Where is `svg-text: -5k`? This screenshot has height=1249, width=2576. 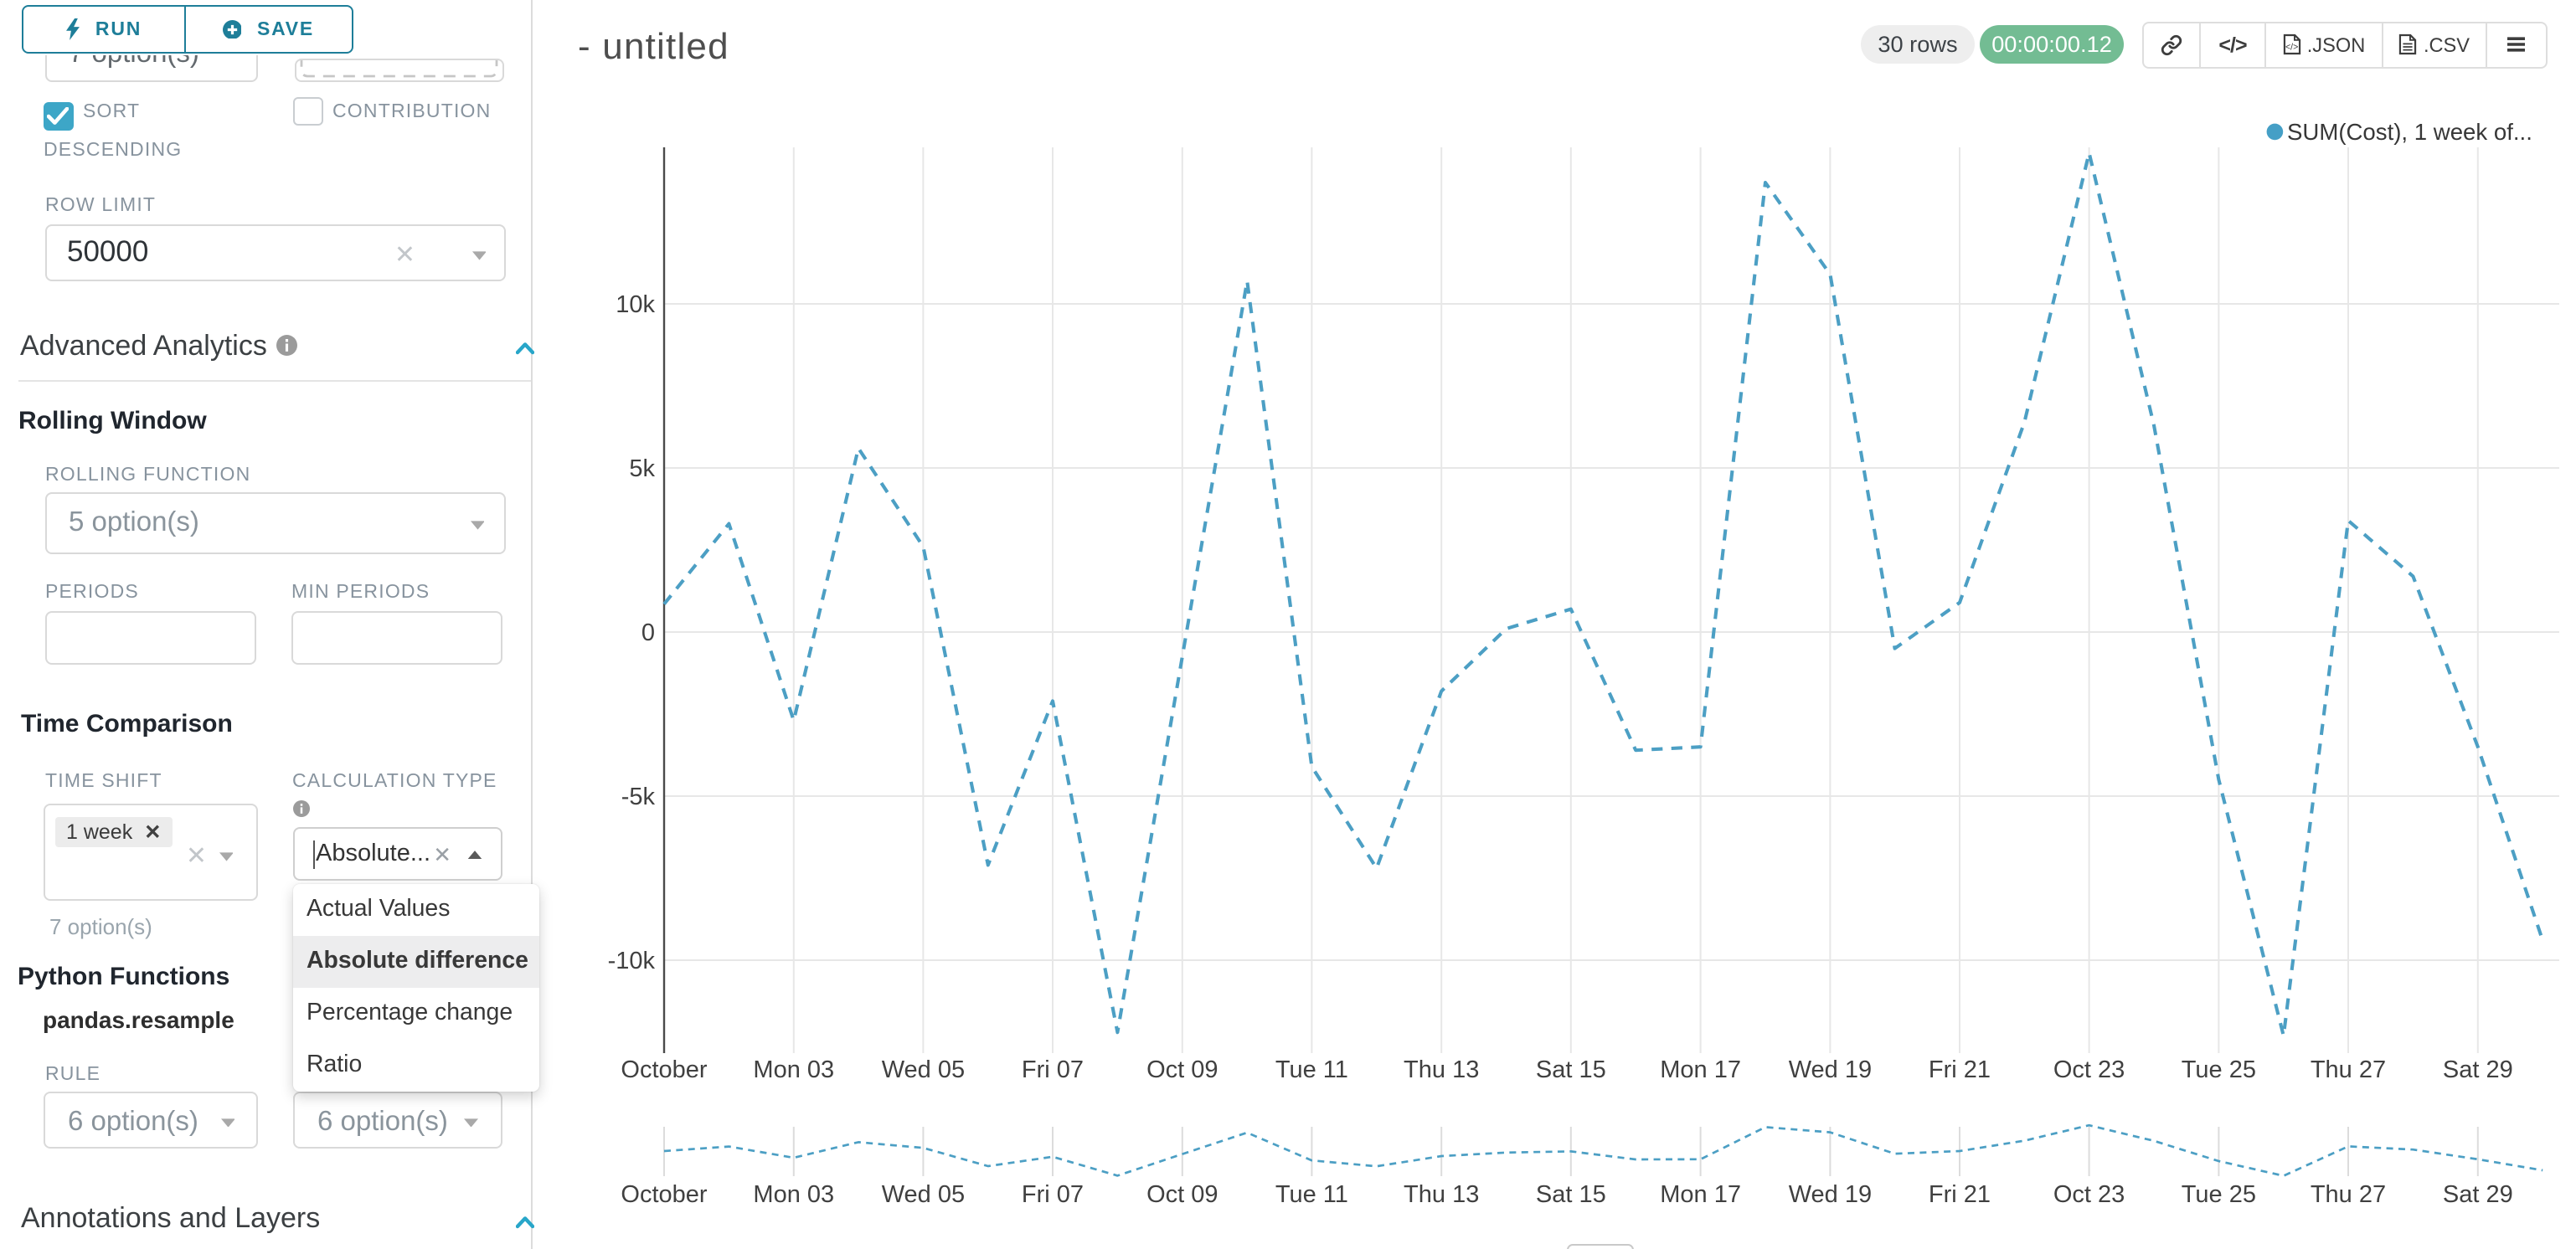
svg-text: -5k is located at coordinates (638, 797).